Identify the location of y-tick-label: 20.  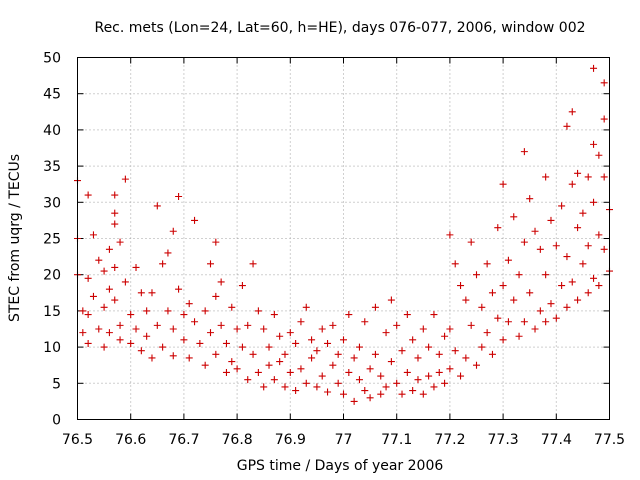
(52, 276).